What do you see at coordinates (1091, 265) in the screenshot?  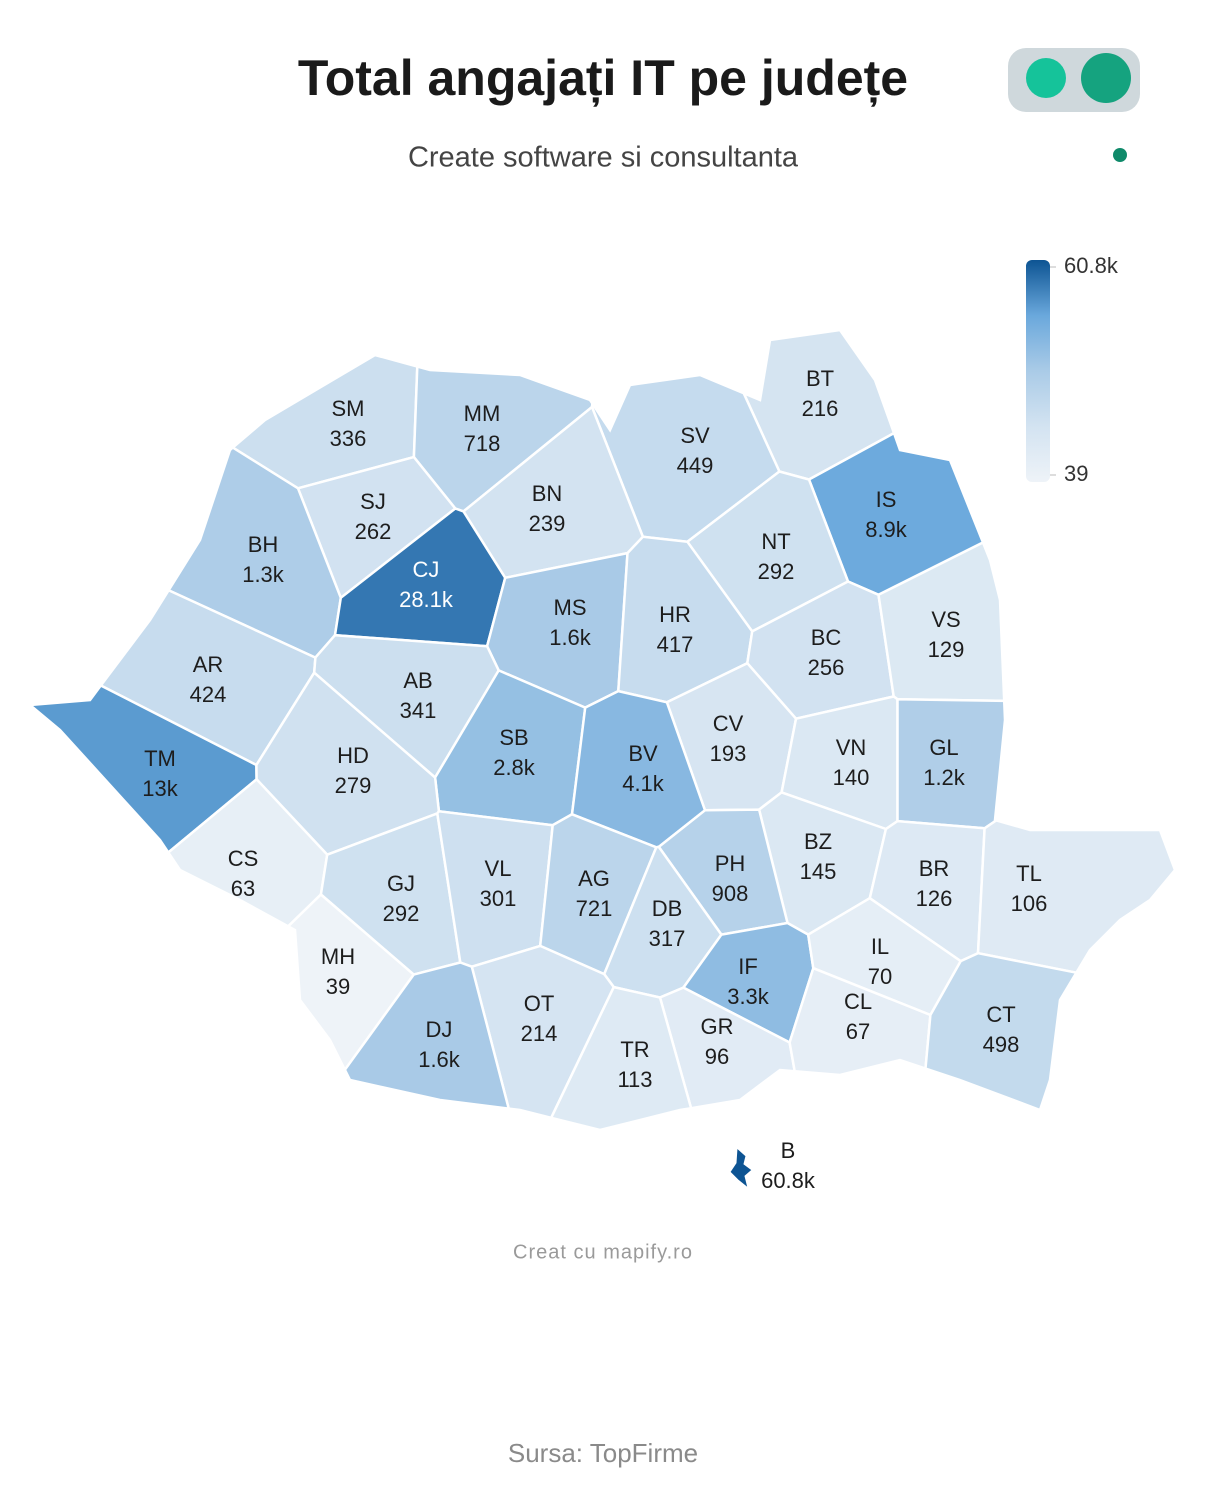 I see `colorbar-tick-label: 60.8k` at bounding box center [1091, 265].